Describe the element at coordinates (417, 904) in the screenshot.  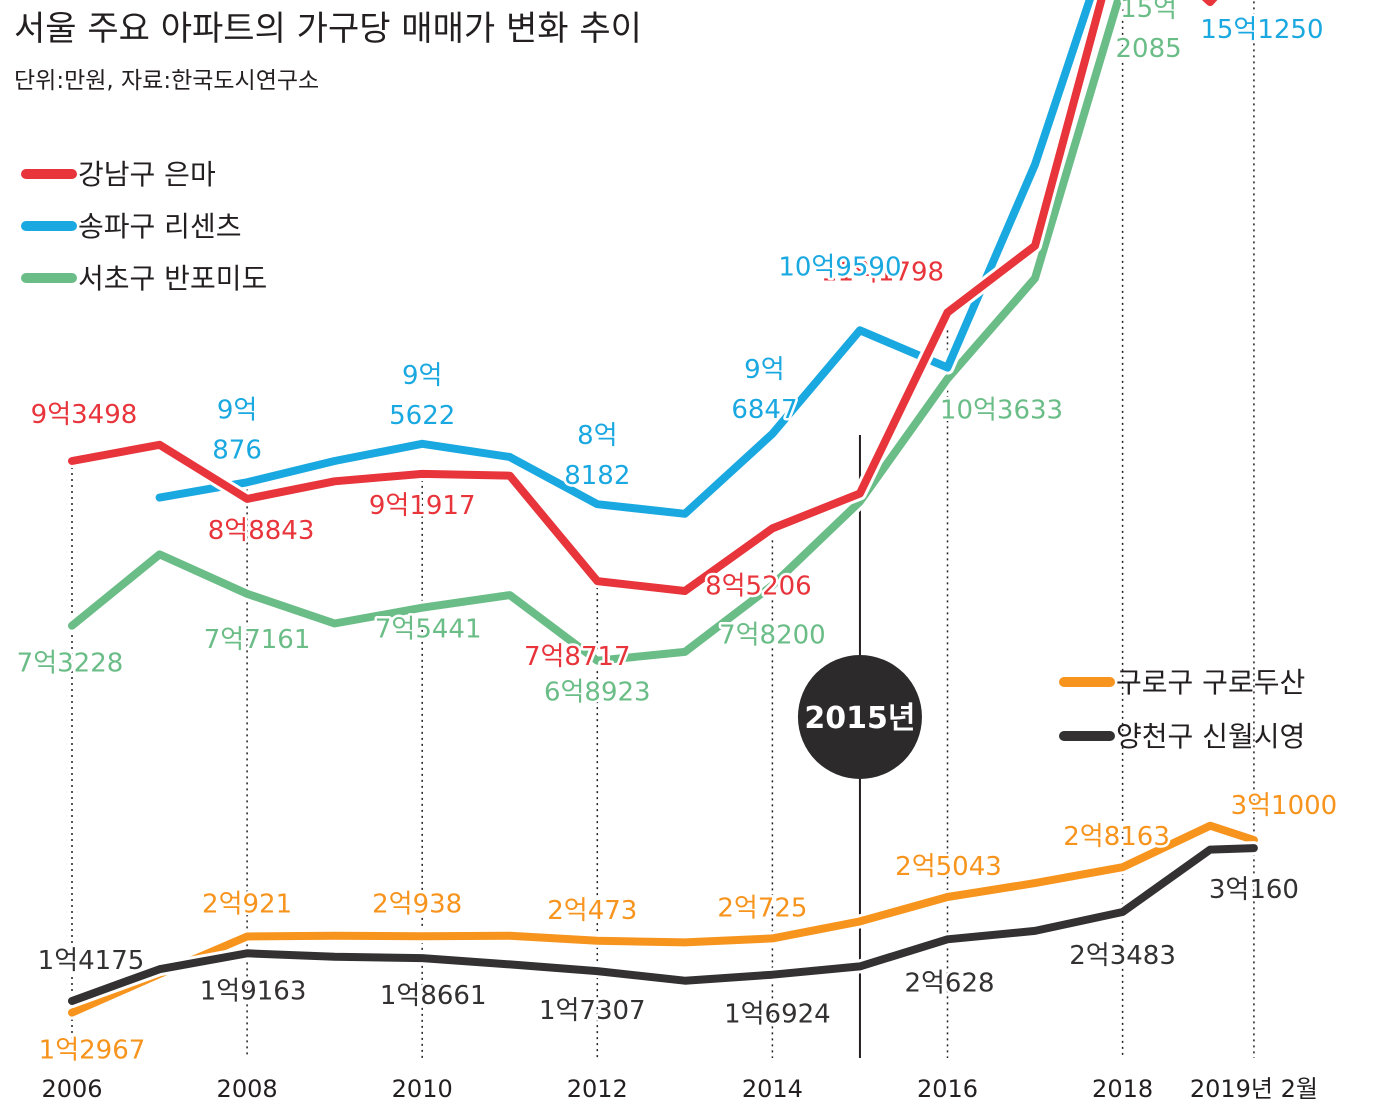
I see `data-label-guro-2010: 2억938` at that location.